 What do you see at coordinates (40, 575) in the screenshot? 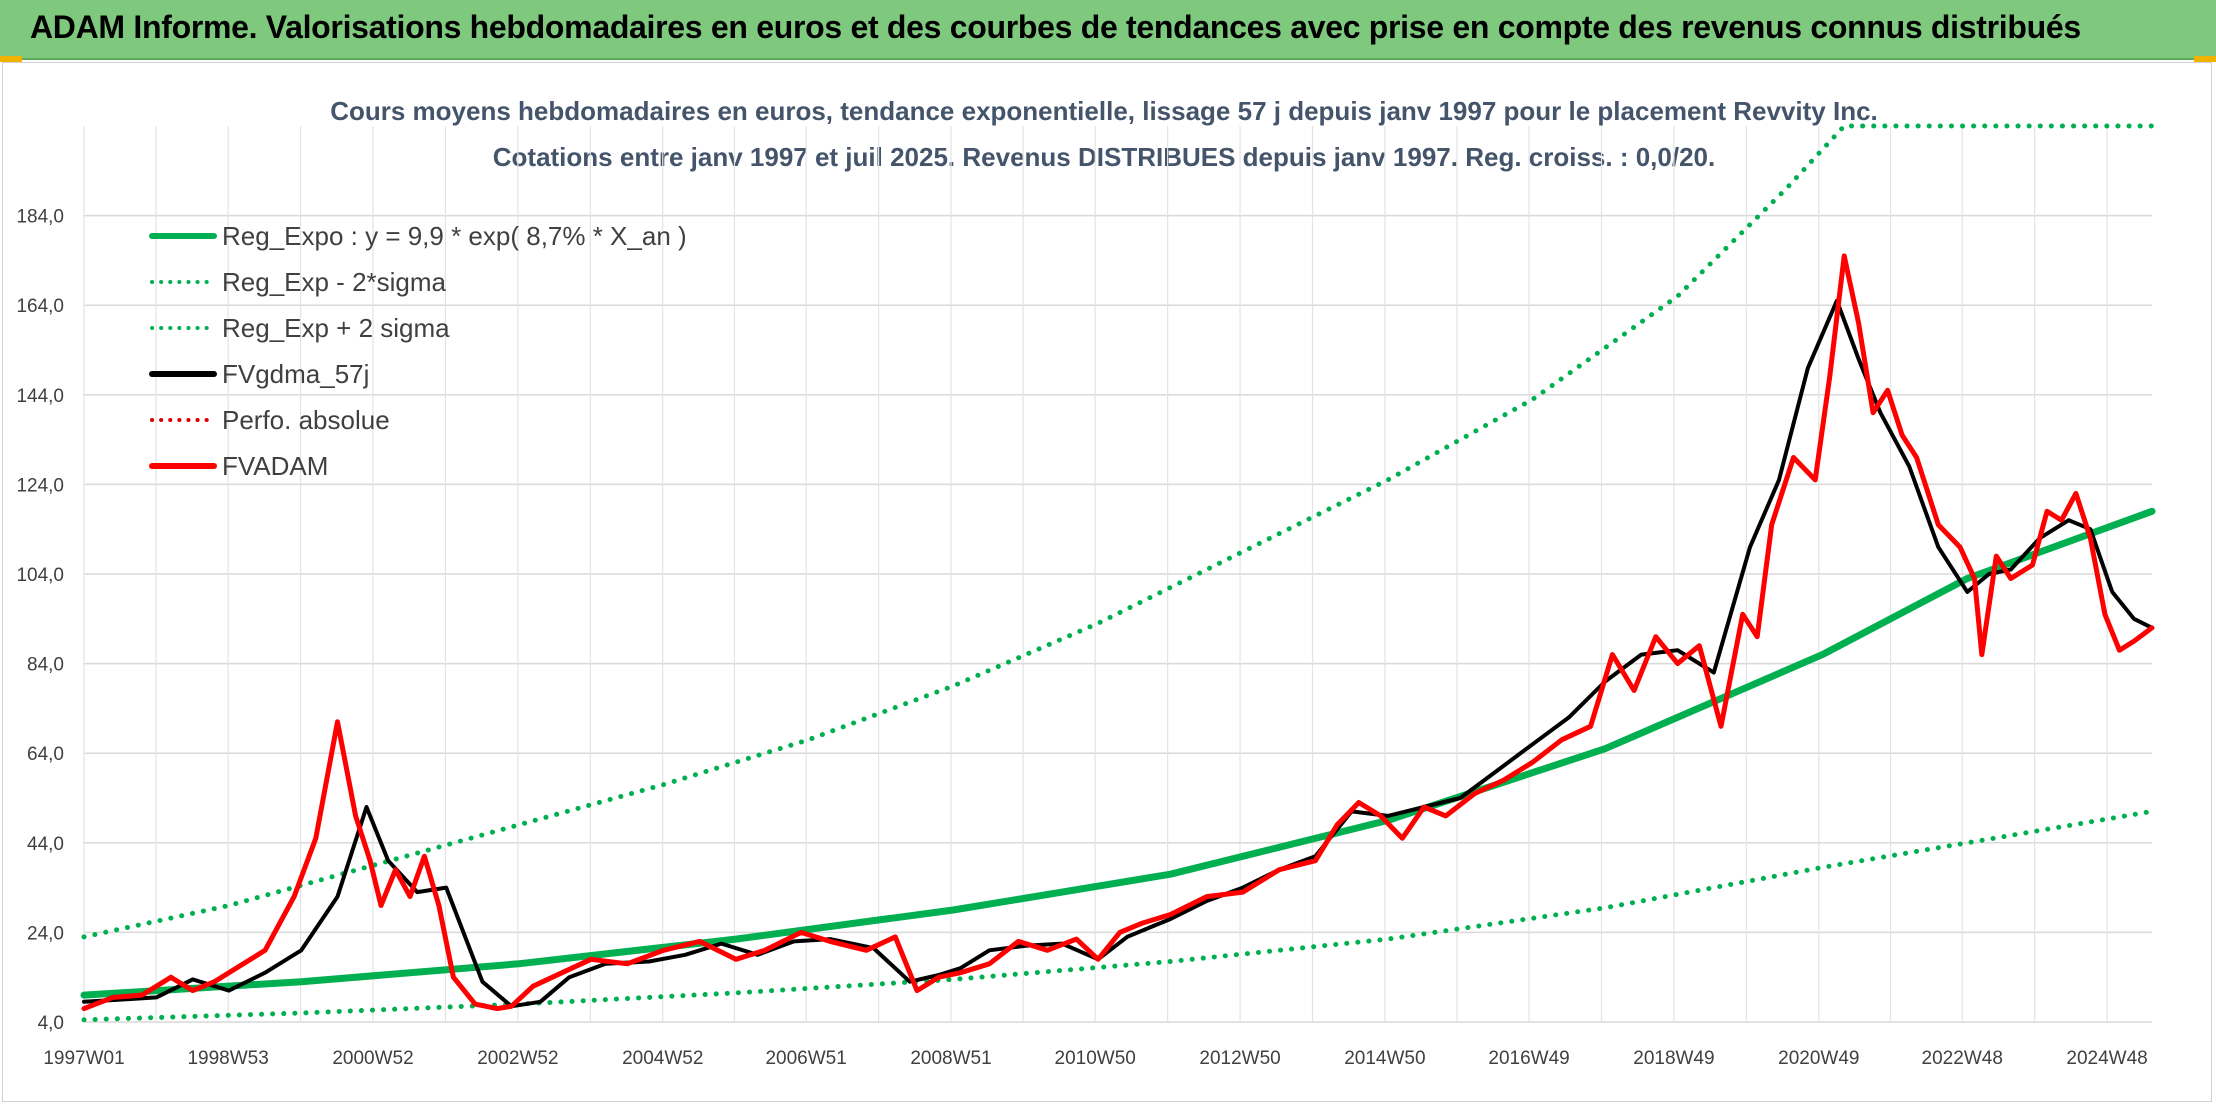
I see `y-tick-label: 104,0` at bounding box center [40, 575].